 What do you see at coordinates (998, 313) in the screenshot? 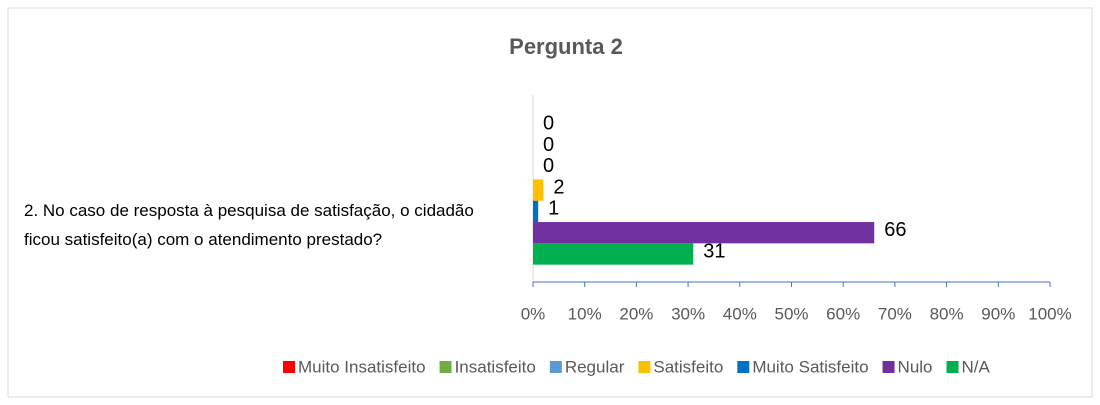
I see `x-tick-label: 90%` at bounding box center [998, 313].